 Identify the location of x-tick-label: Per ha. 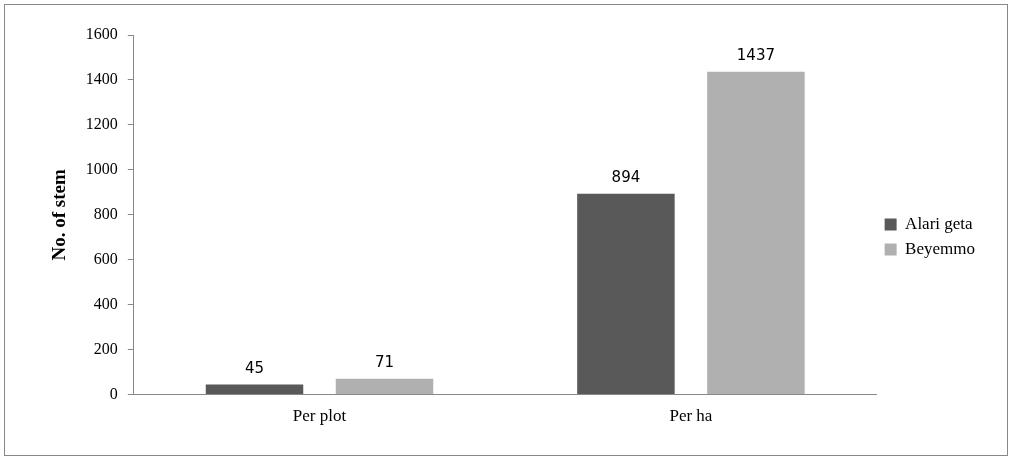
(691, 416).